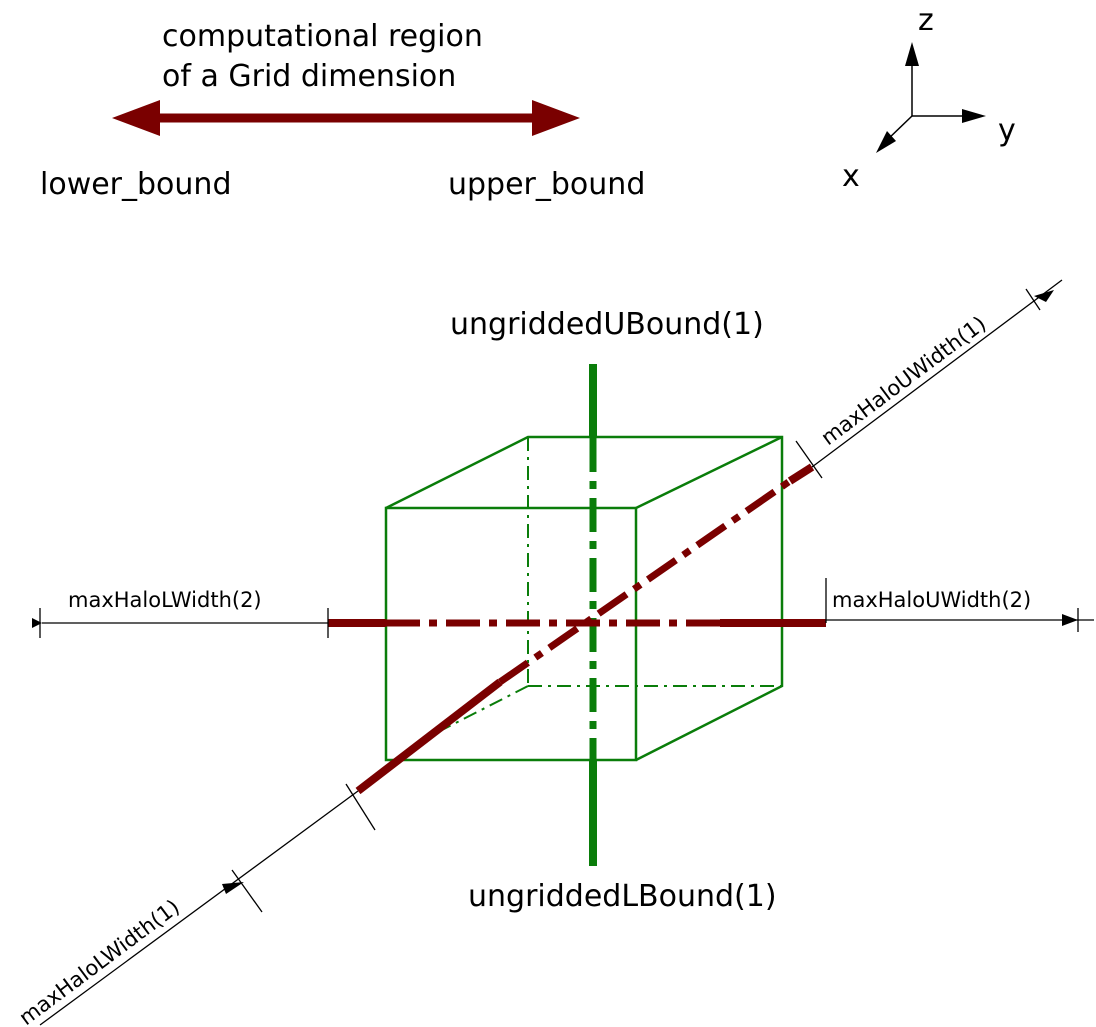 This screenshot has height=1027, width=1096. I want to click on halo-u-width-1-label: maxHaloUWidth(1), so click(904, 380).